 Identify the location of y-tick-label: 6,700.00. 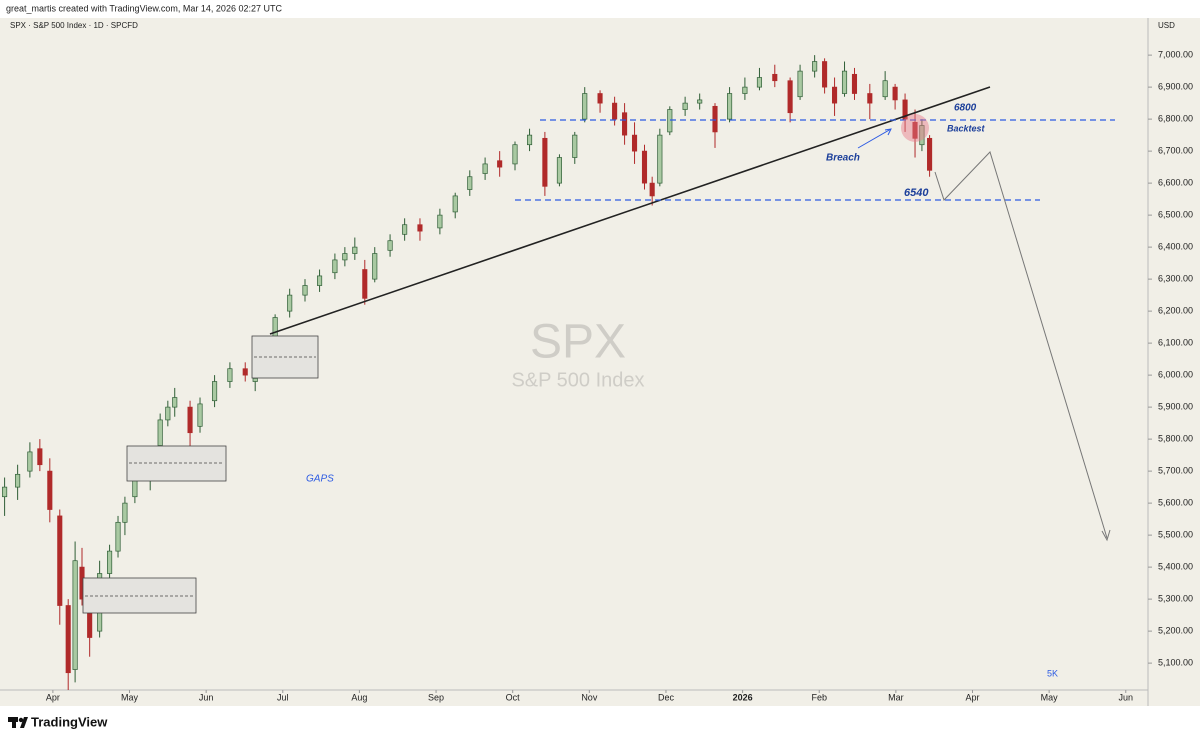
(1175, 150).